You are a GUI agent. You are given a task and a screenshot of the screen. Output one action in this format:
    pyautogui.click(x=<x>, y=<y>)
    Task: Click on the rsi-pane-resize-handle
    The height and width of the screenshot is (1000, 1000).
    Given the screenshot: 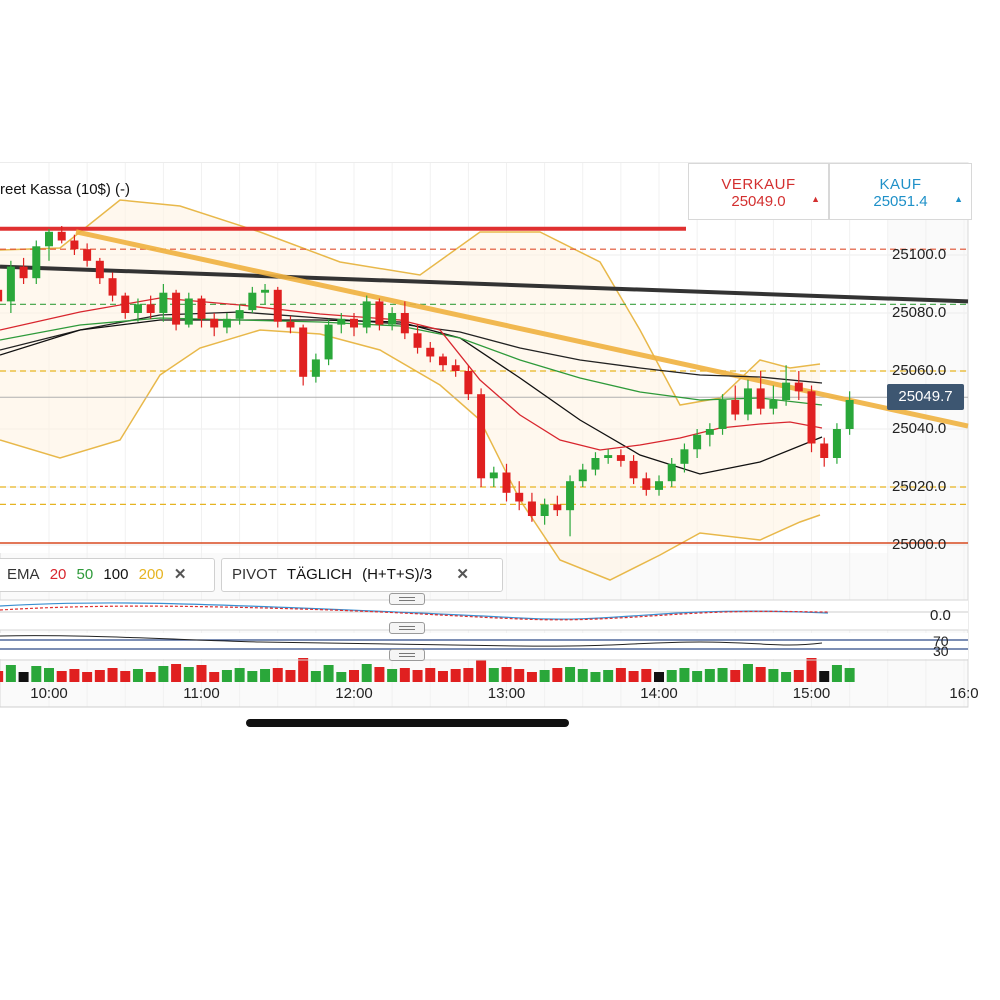 What is the action you would take?
    pyautogui.click(x=407, y=628)
    